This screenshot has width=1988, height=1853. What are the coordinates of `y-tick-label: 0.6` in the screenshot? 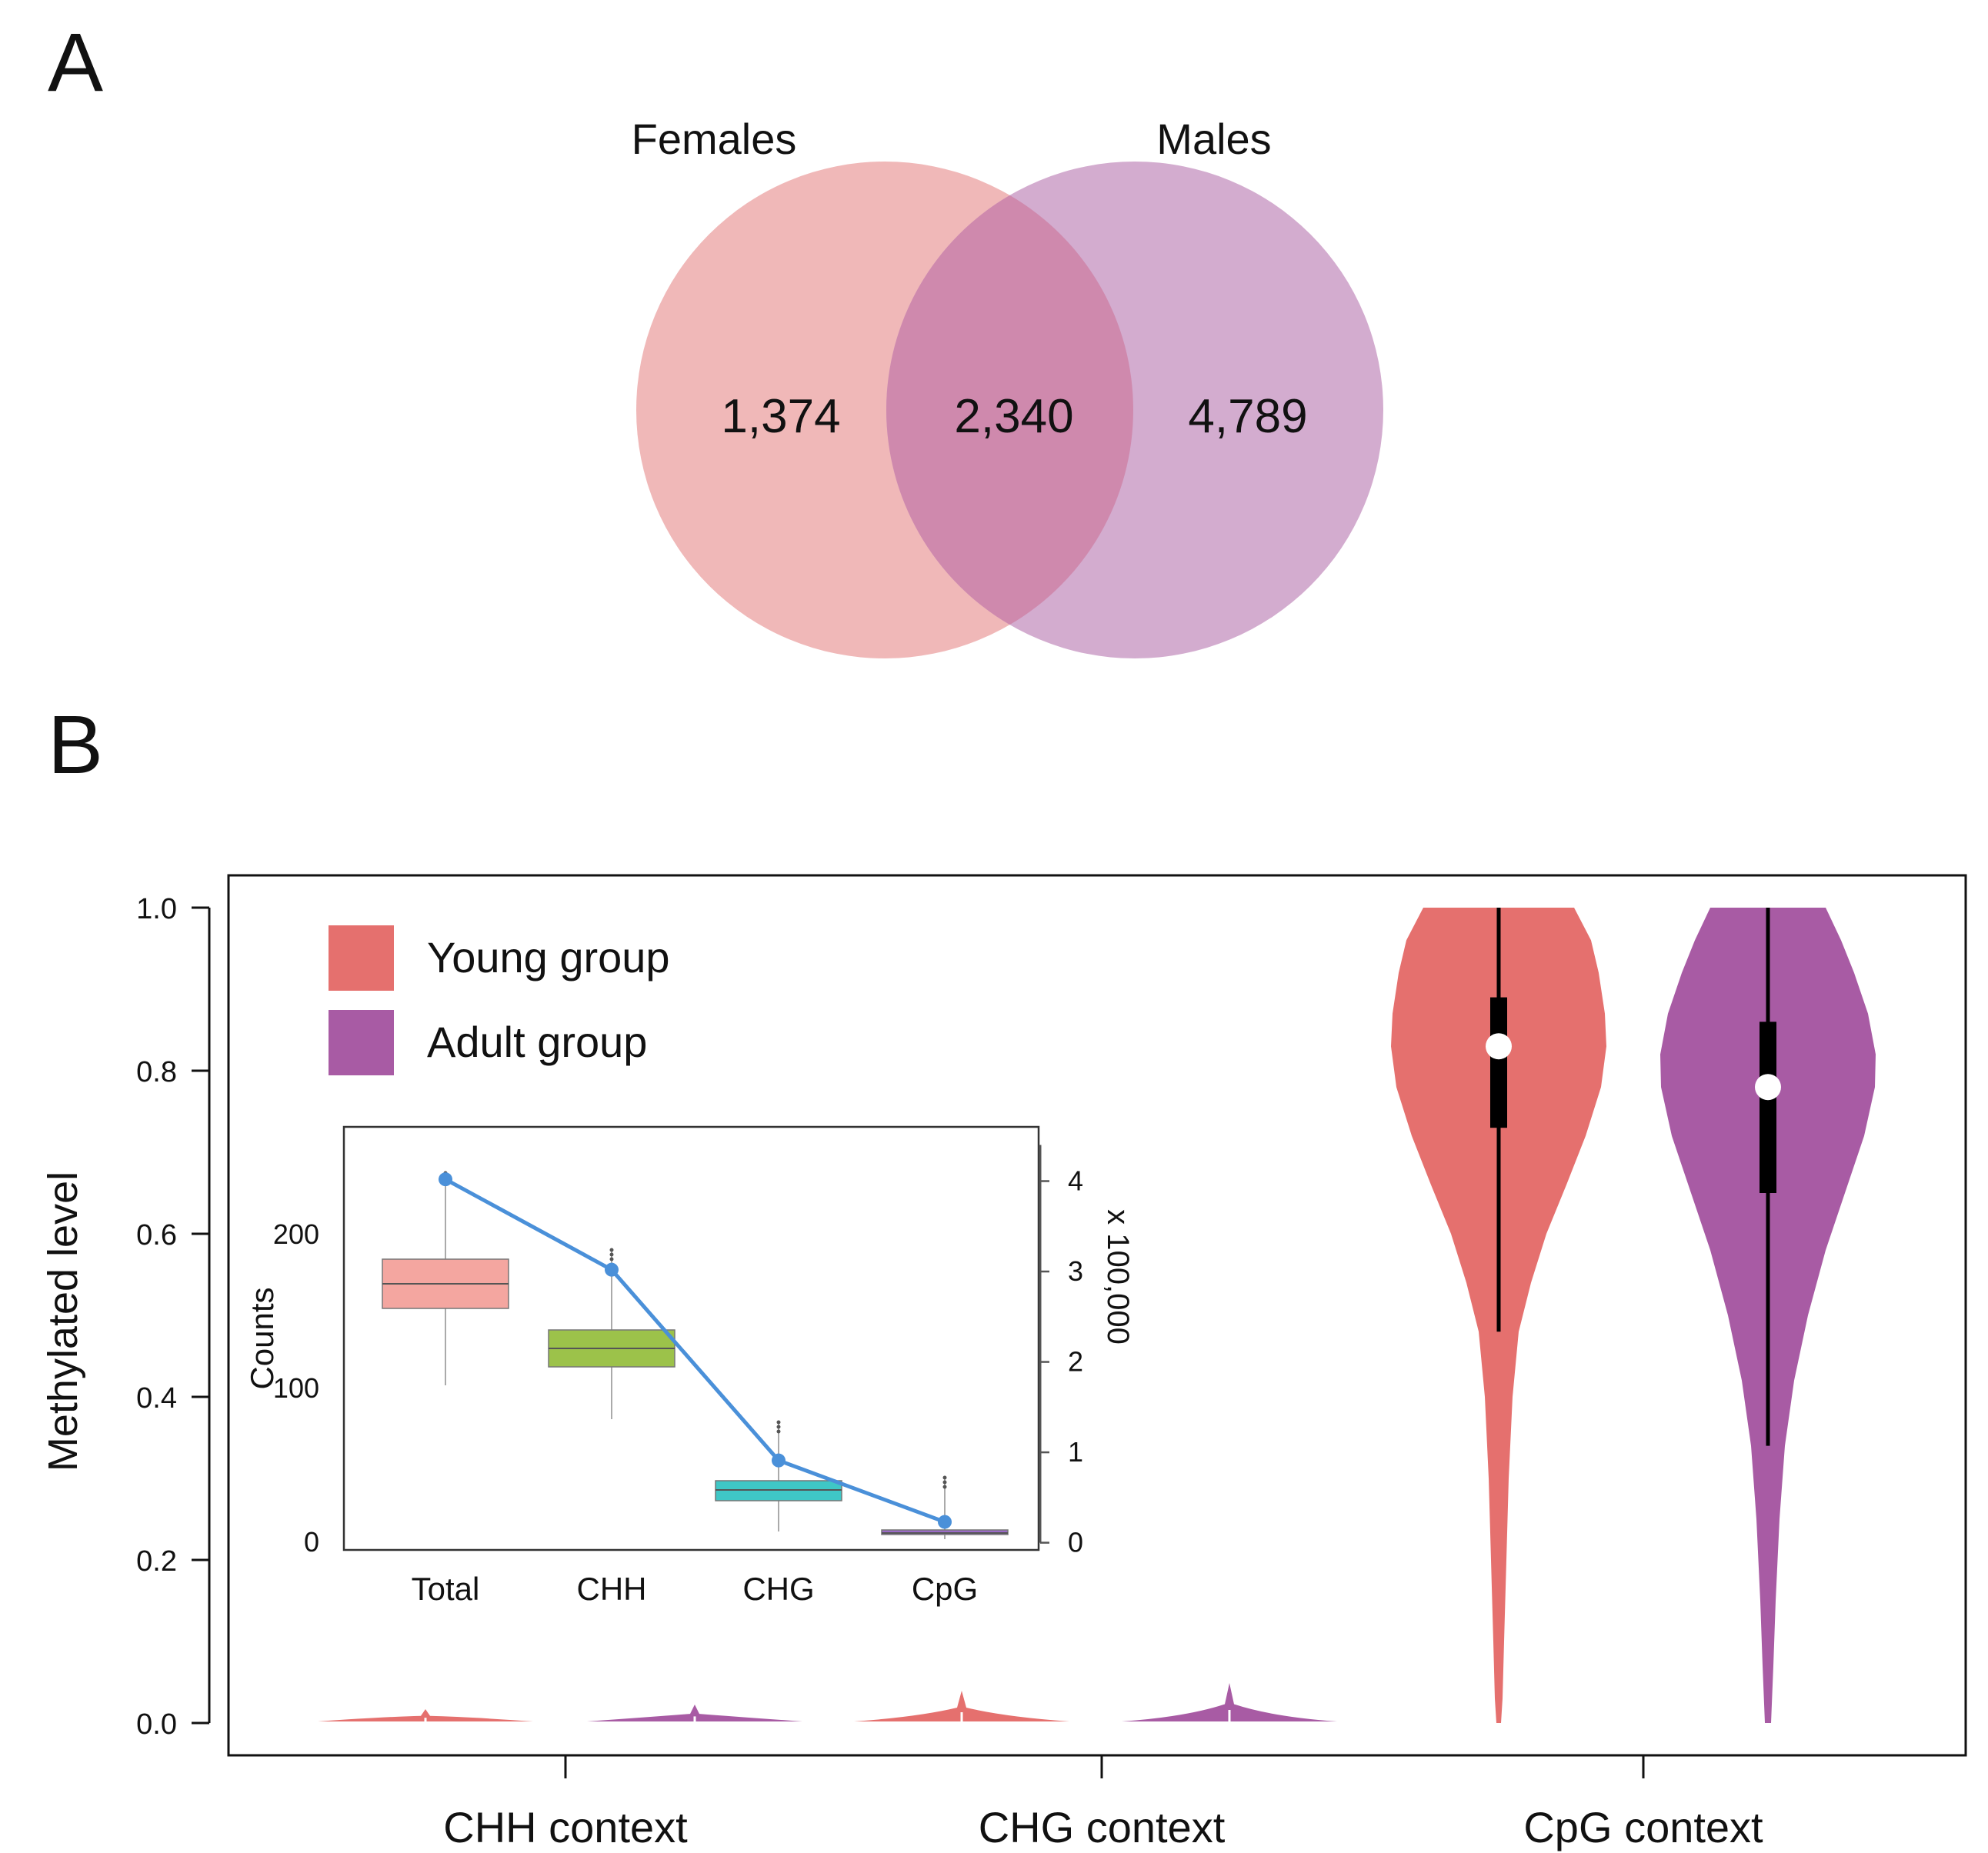 It's located at (156, 1235).